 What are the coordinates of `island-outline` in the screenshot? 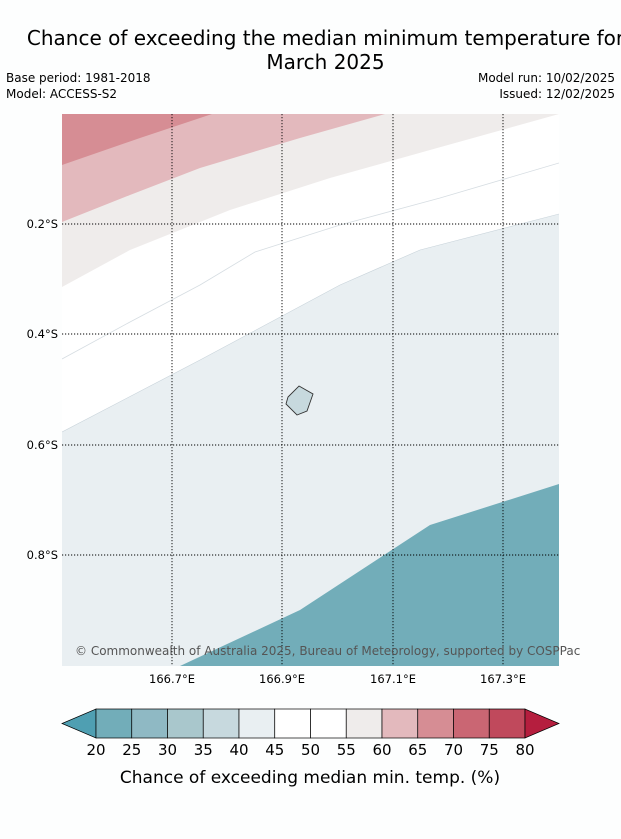 It's located at (299, 400).